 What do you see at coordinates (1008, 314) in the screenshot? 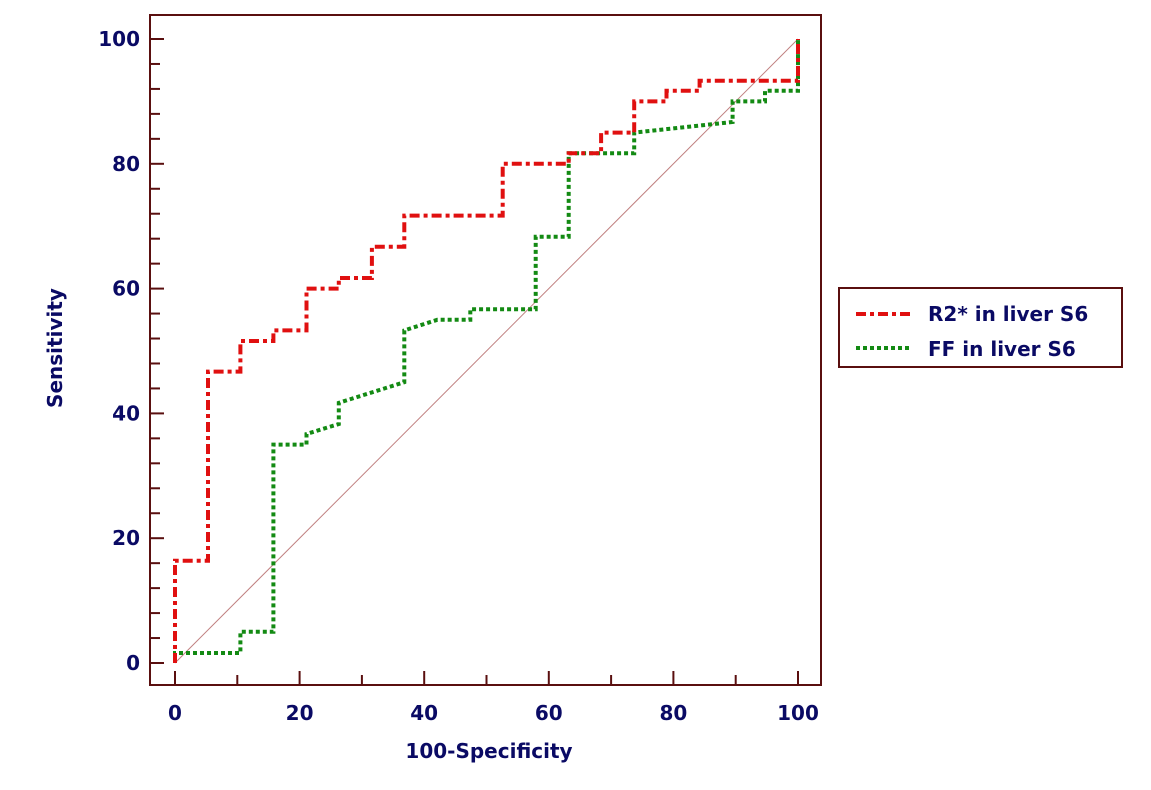
I see `legend-label-r2: R2* in liver S6` at bounding box center [1008, 314].